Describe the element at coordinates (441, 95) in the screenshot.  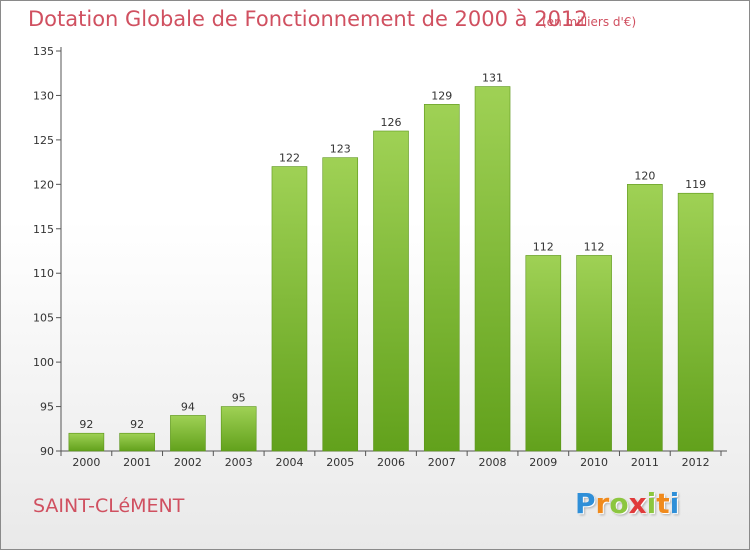
I see `data-label-2007: 129` at that location.